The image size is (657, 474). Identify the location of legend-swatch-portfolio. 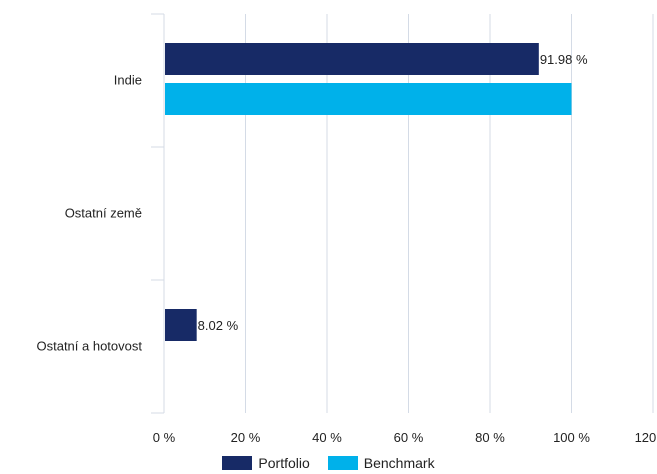
(237, 463).